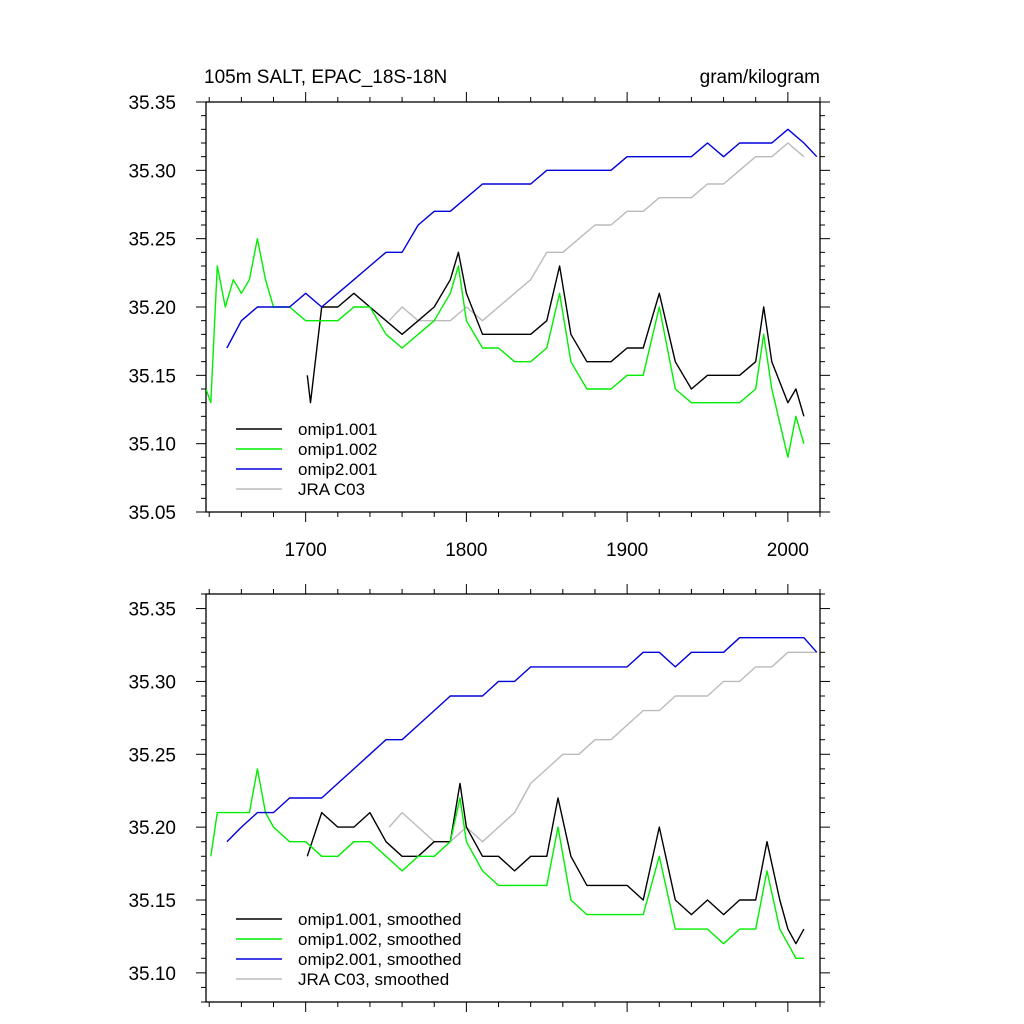  Describe the element at coordinates (760, 77) in the screenshot. I see `units-label: gram/kilogram` at that location.